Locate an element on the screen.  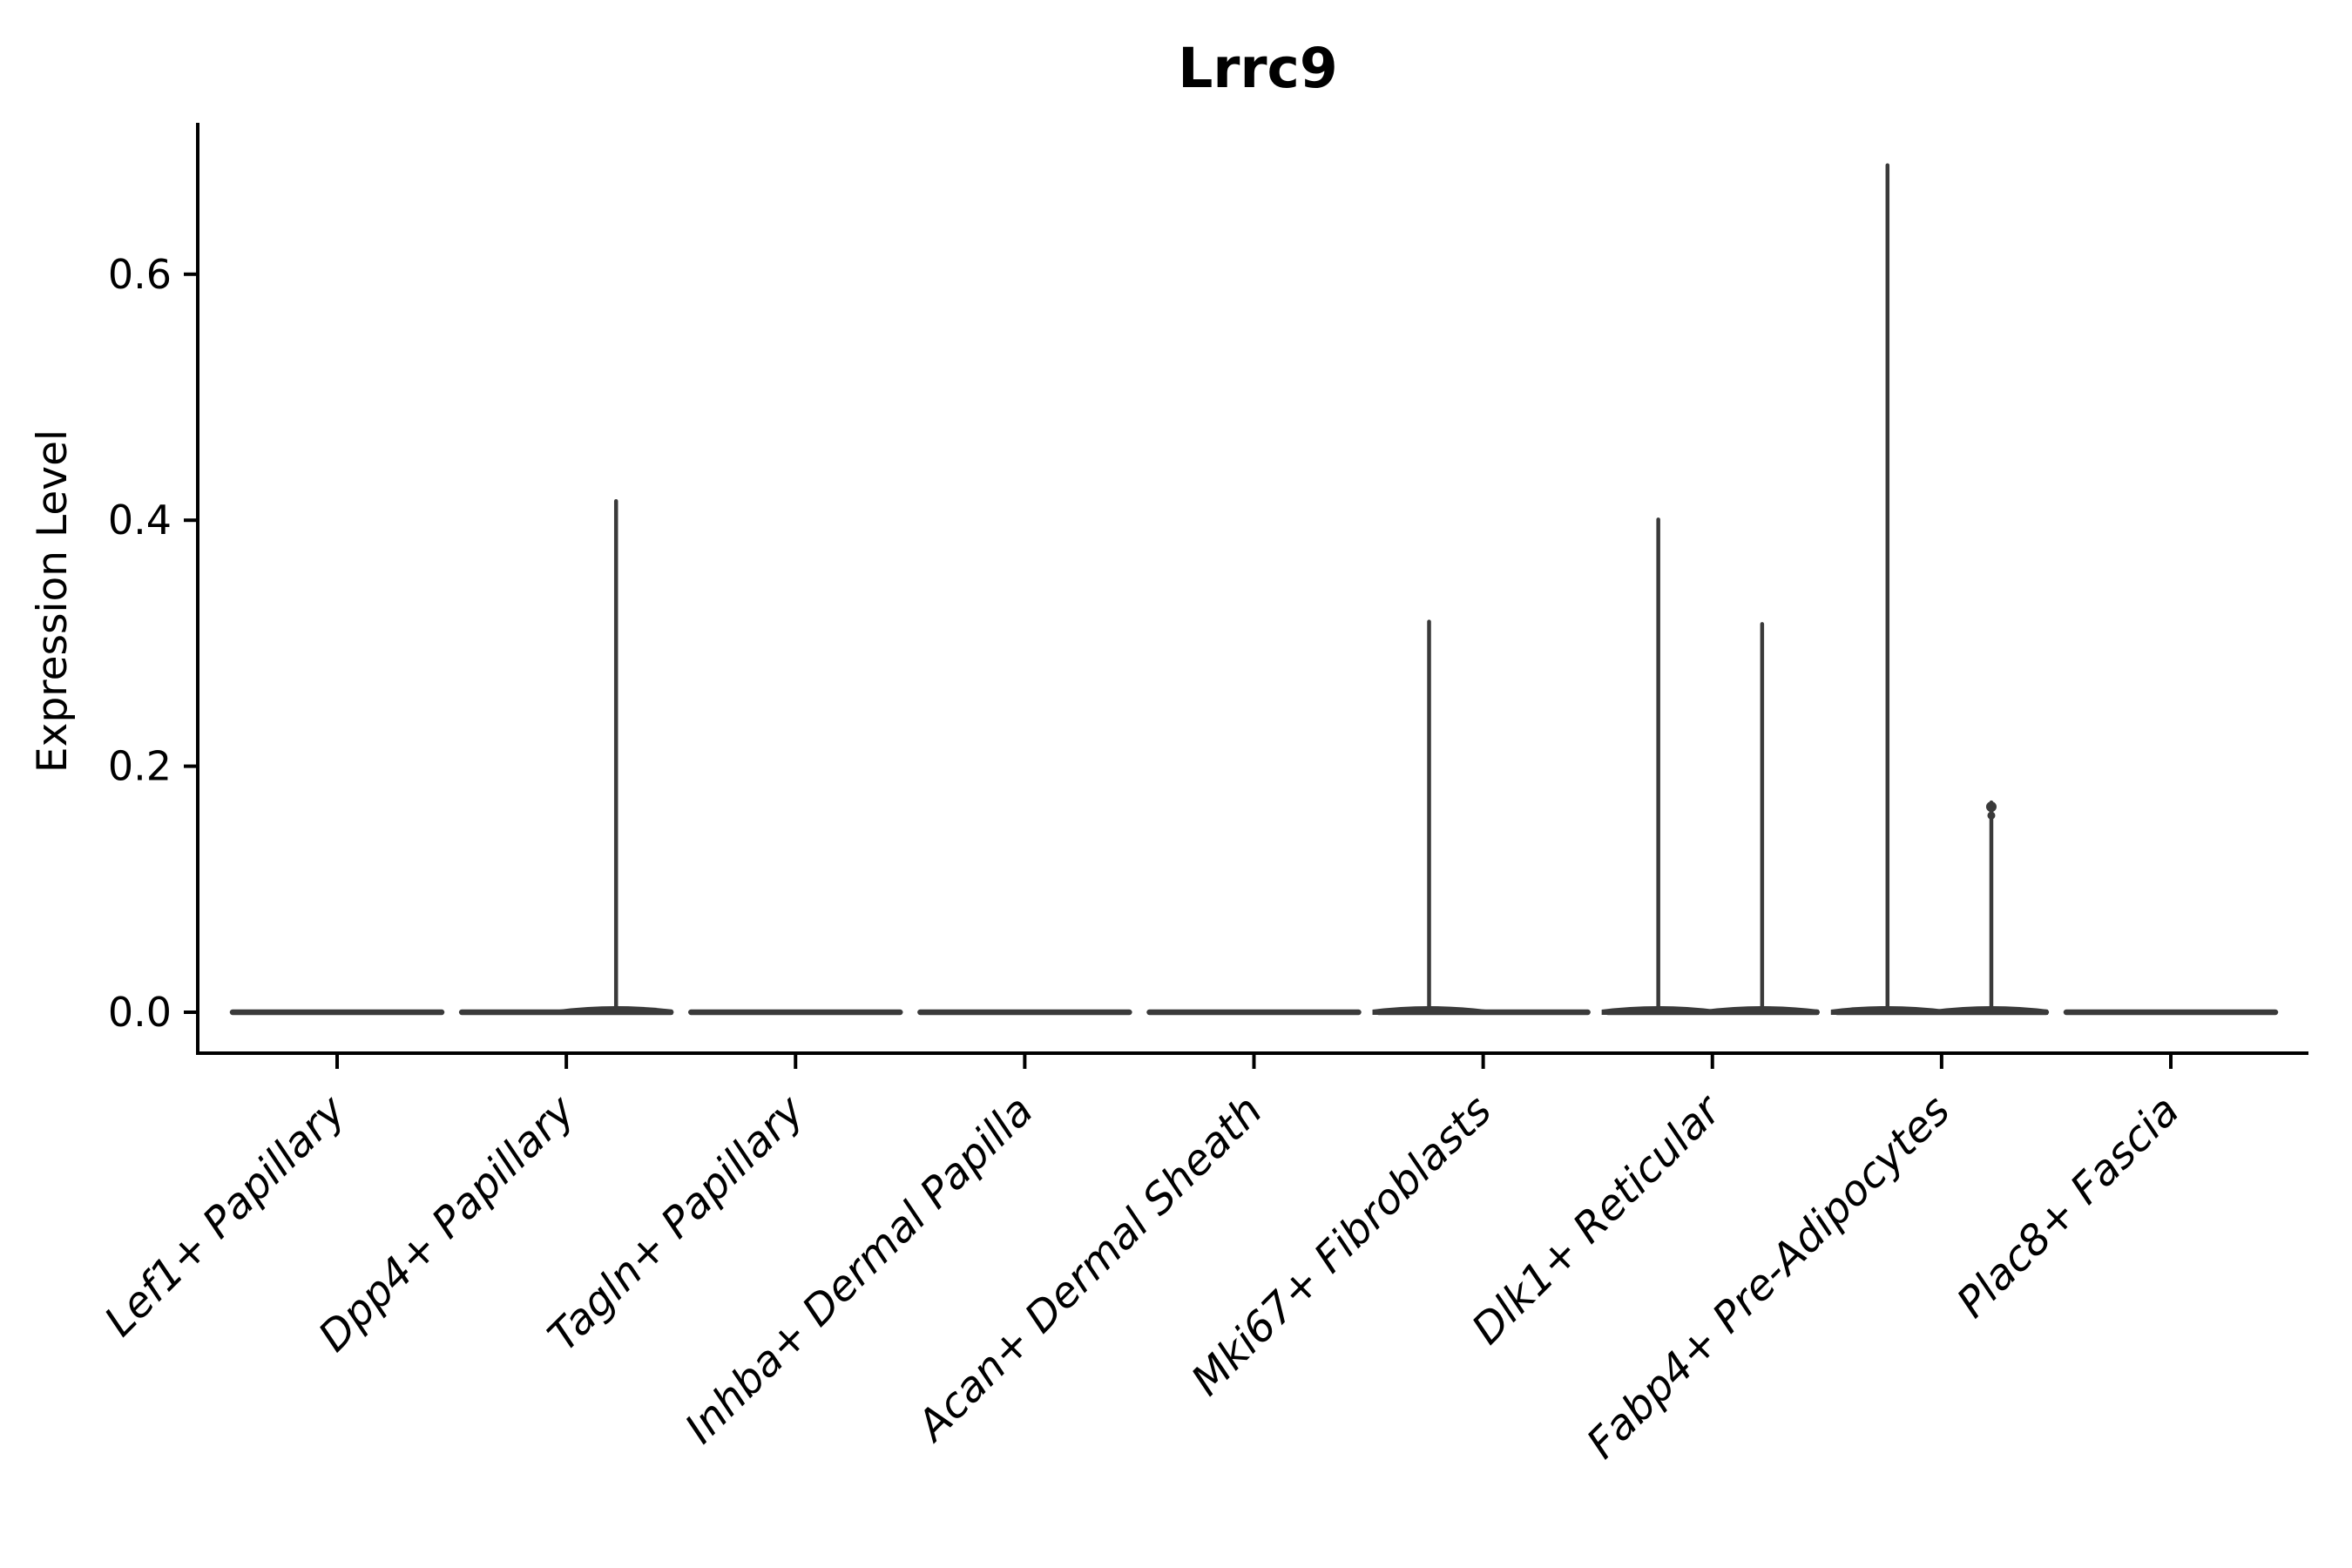
y-axis-label: Expression Level is located at coordinates (53, 601).